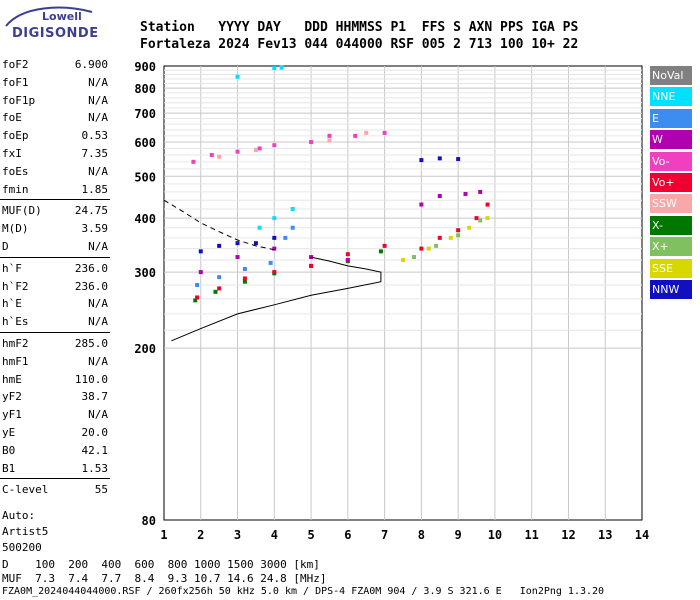 This screenshot has height=600, width=700. Describe the element at coordinates (55, 119) in the screenshot. I see `param-row: foE N/A` at that location.